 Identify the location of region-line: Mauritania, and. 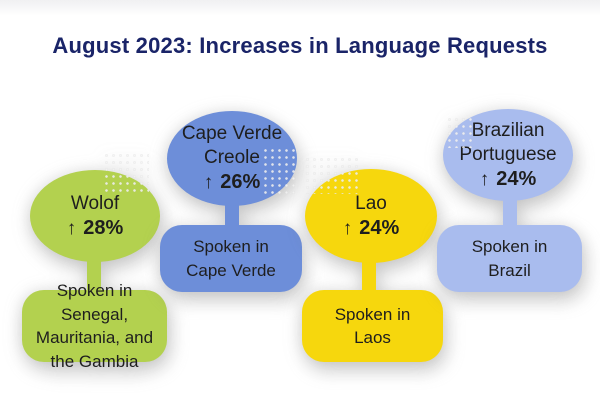
(94, 337).